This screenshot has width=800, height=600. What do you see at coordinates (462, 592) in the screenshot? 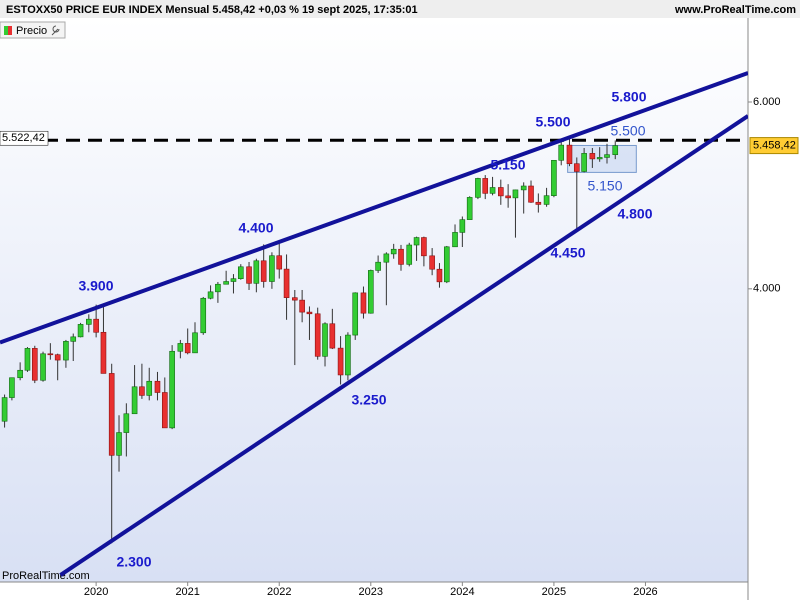
I see `x-tick-label: 2024` at bounding box center [462, 592].